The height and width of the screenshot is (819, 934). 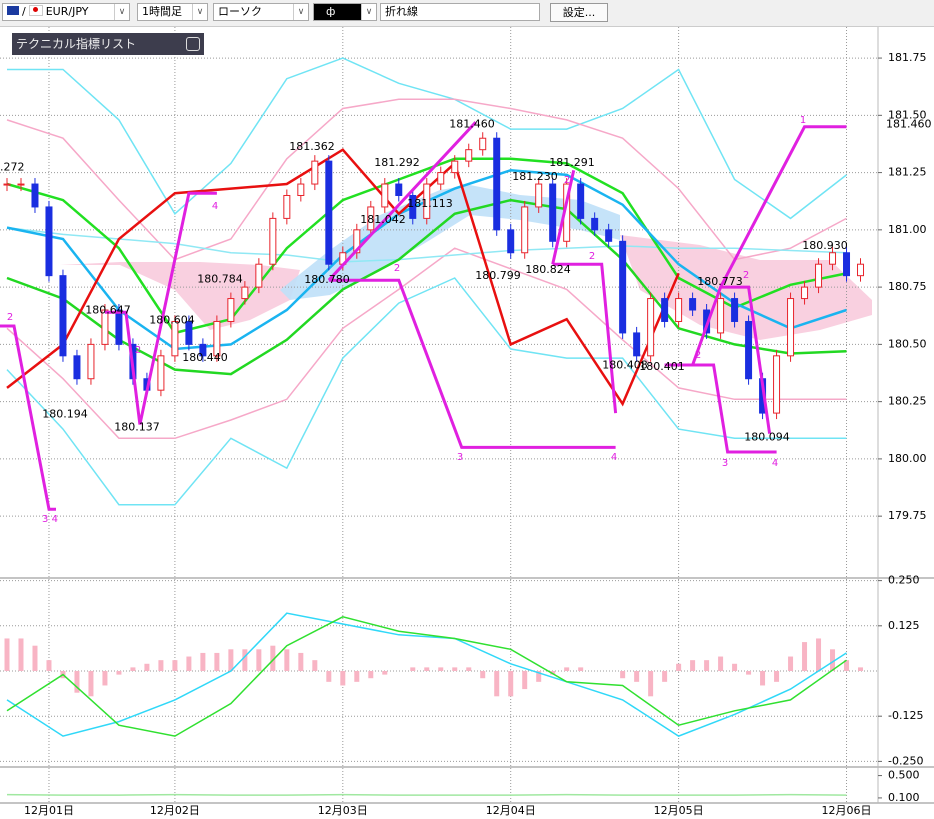 What do you see at coordinates (50, 519) in the screenshot?
I see `zigzag-label: 3 4` at bounding box center [50, 519].